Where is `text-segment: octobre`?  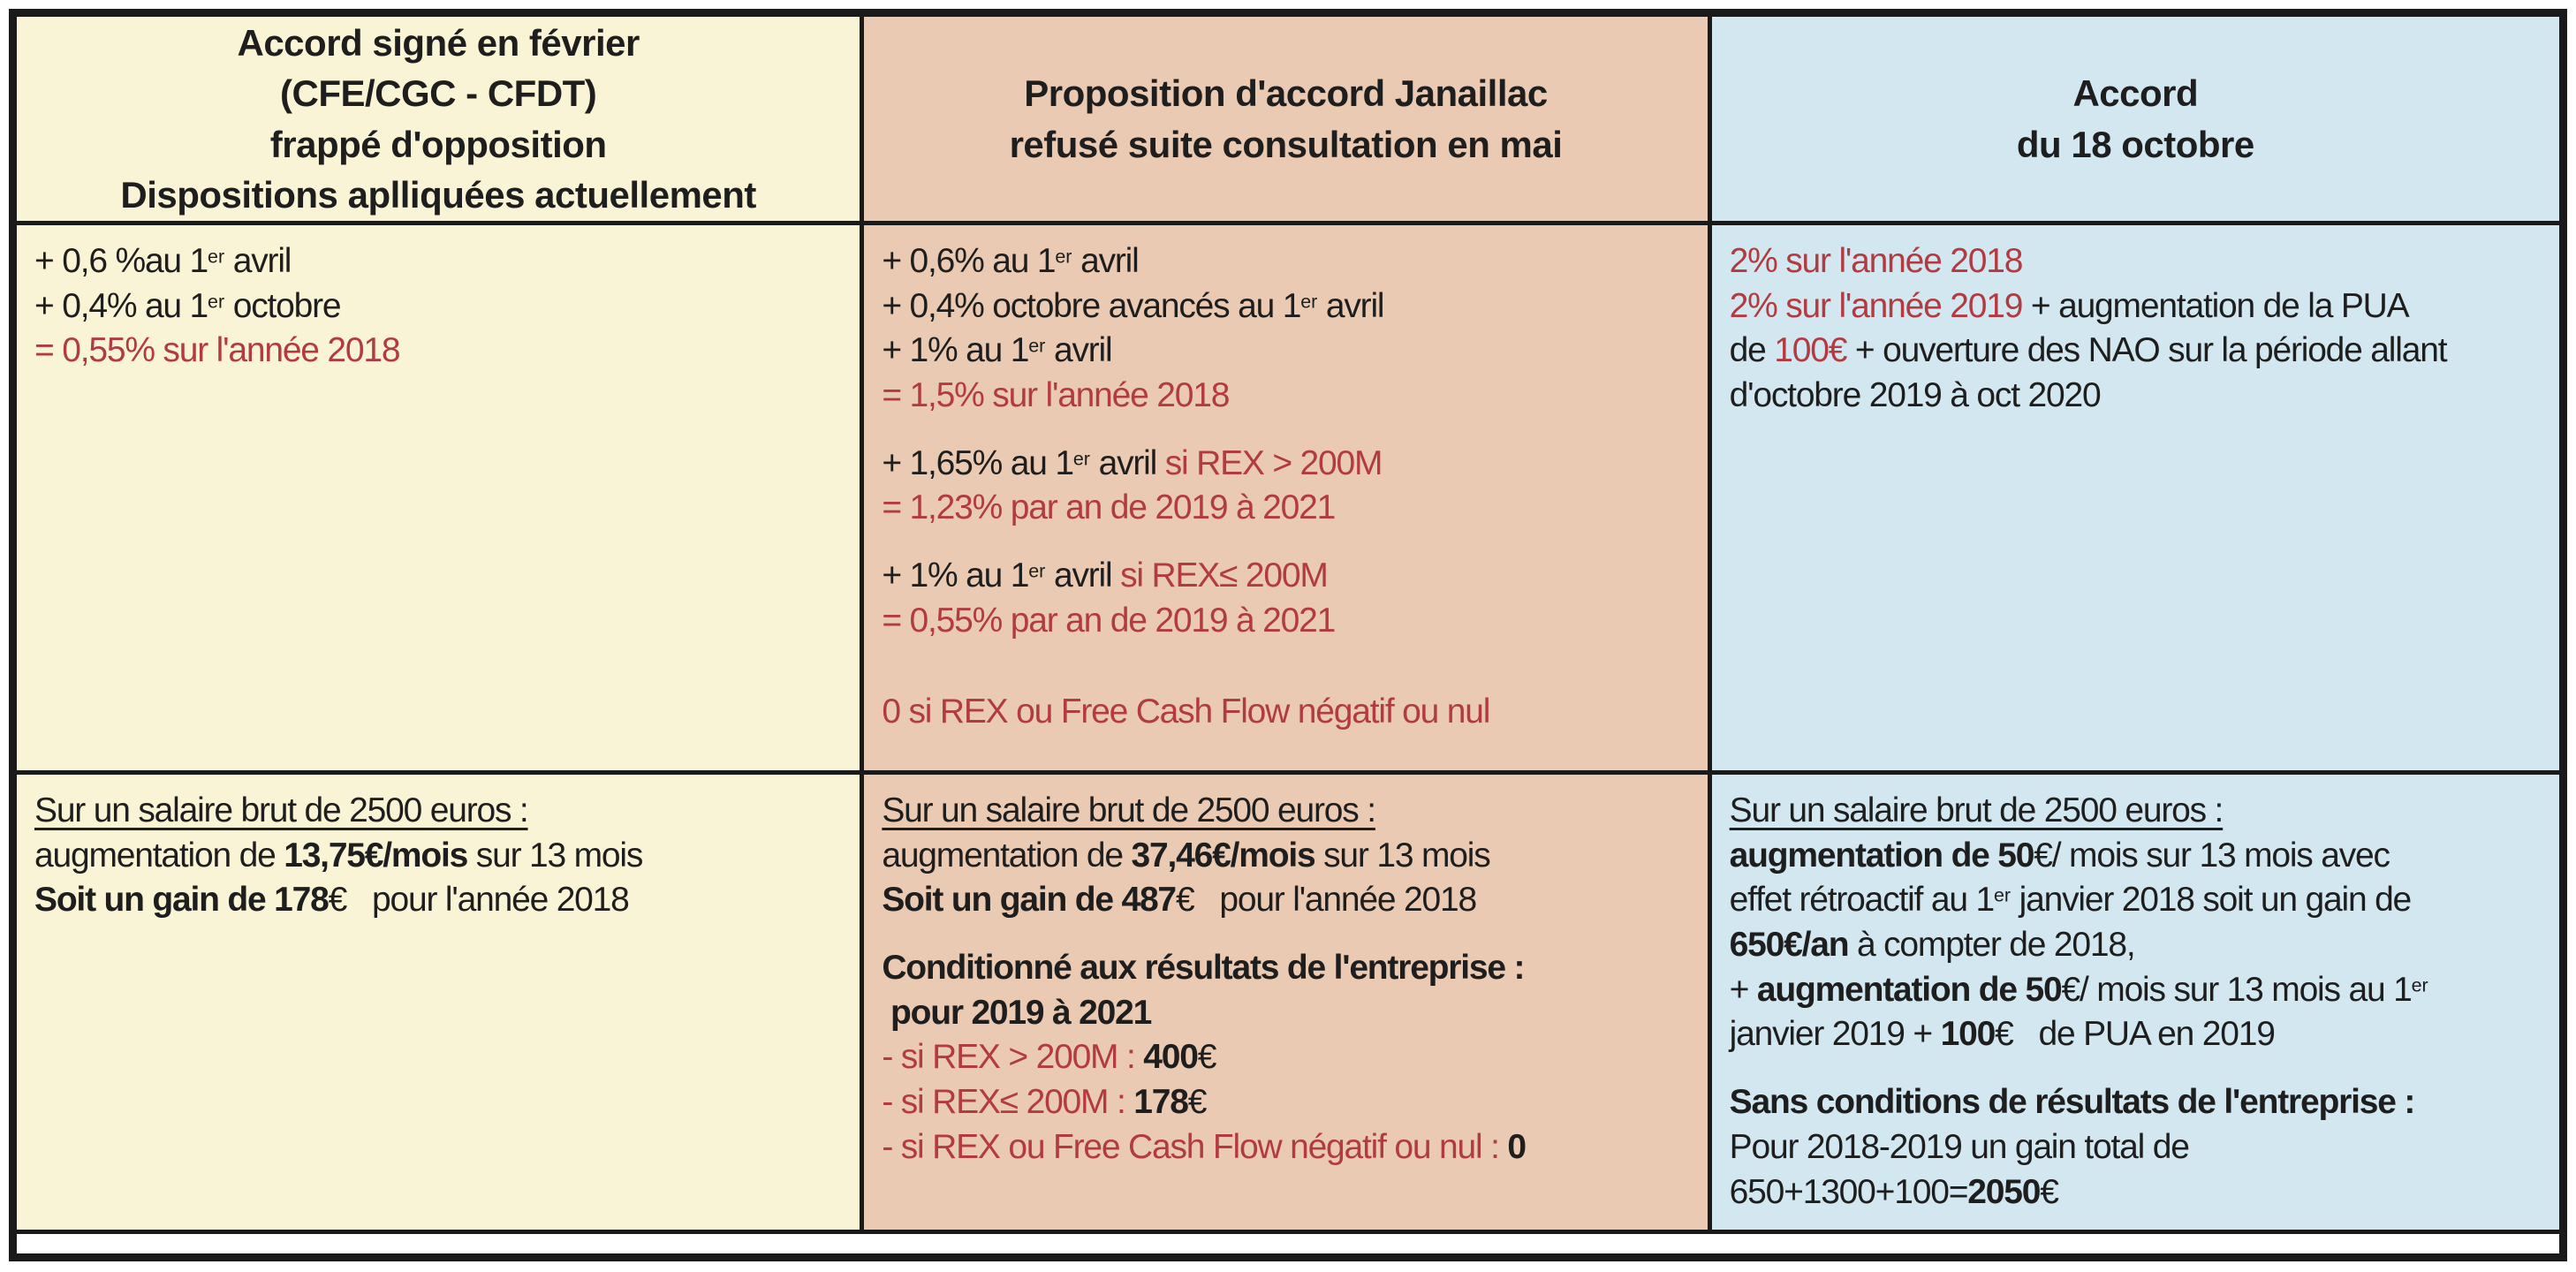 text-segment: octobre is located at coordinates (283, 305).